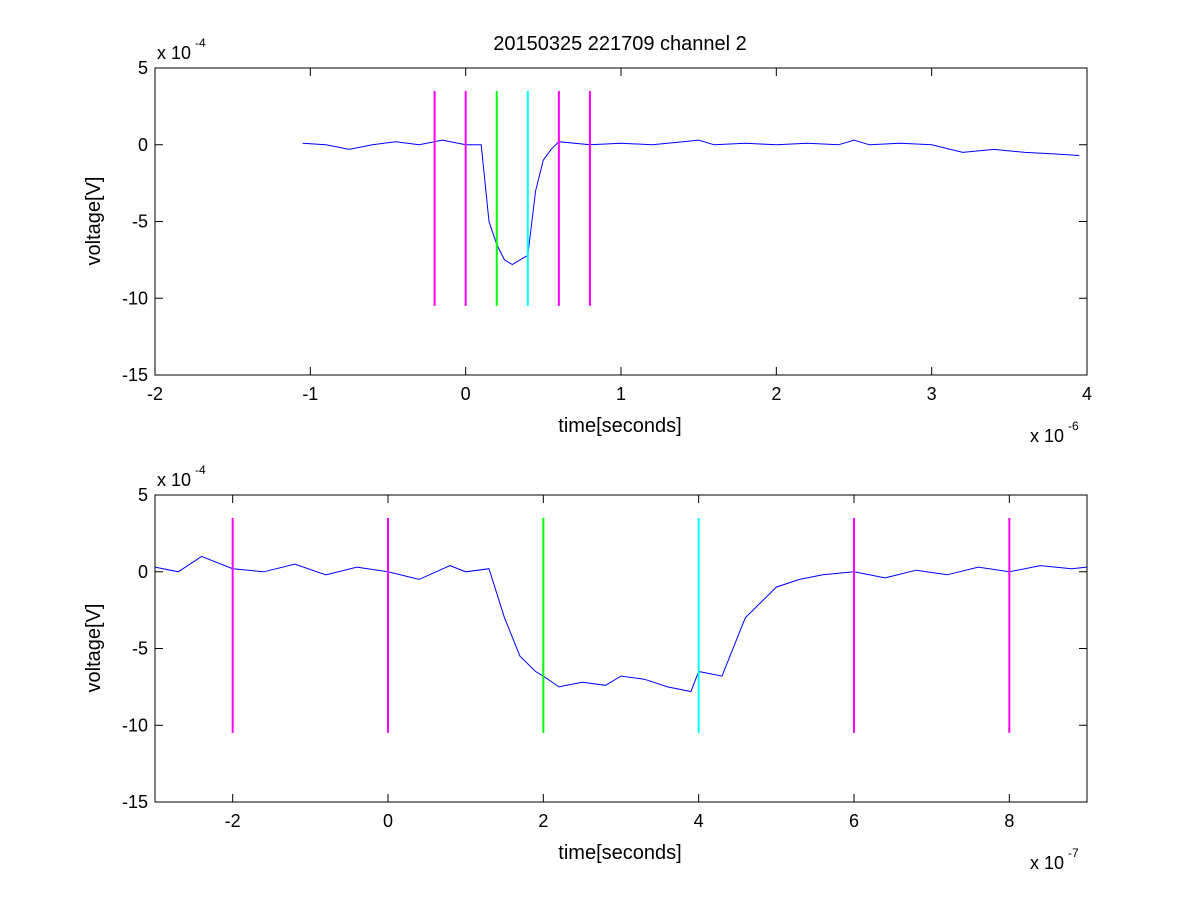 This screenshot has width=1200, height=900. Describe the element at coordinates (1073, 426) in the screenshot. I see `top-plot-x-scale-exponent: -6` at that location.